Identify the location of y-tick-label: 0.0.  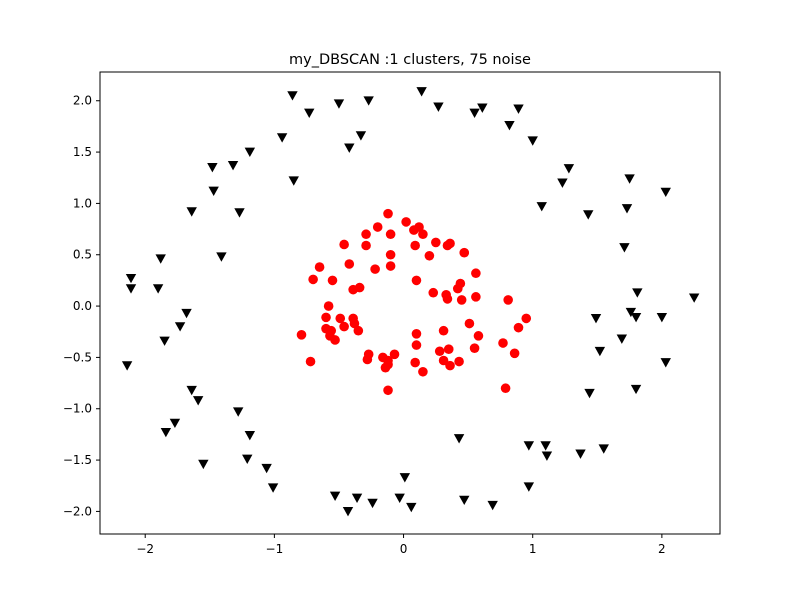
(82, 306).